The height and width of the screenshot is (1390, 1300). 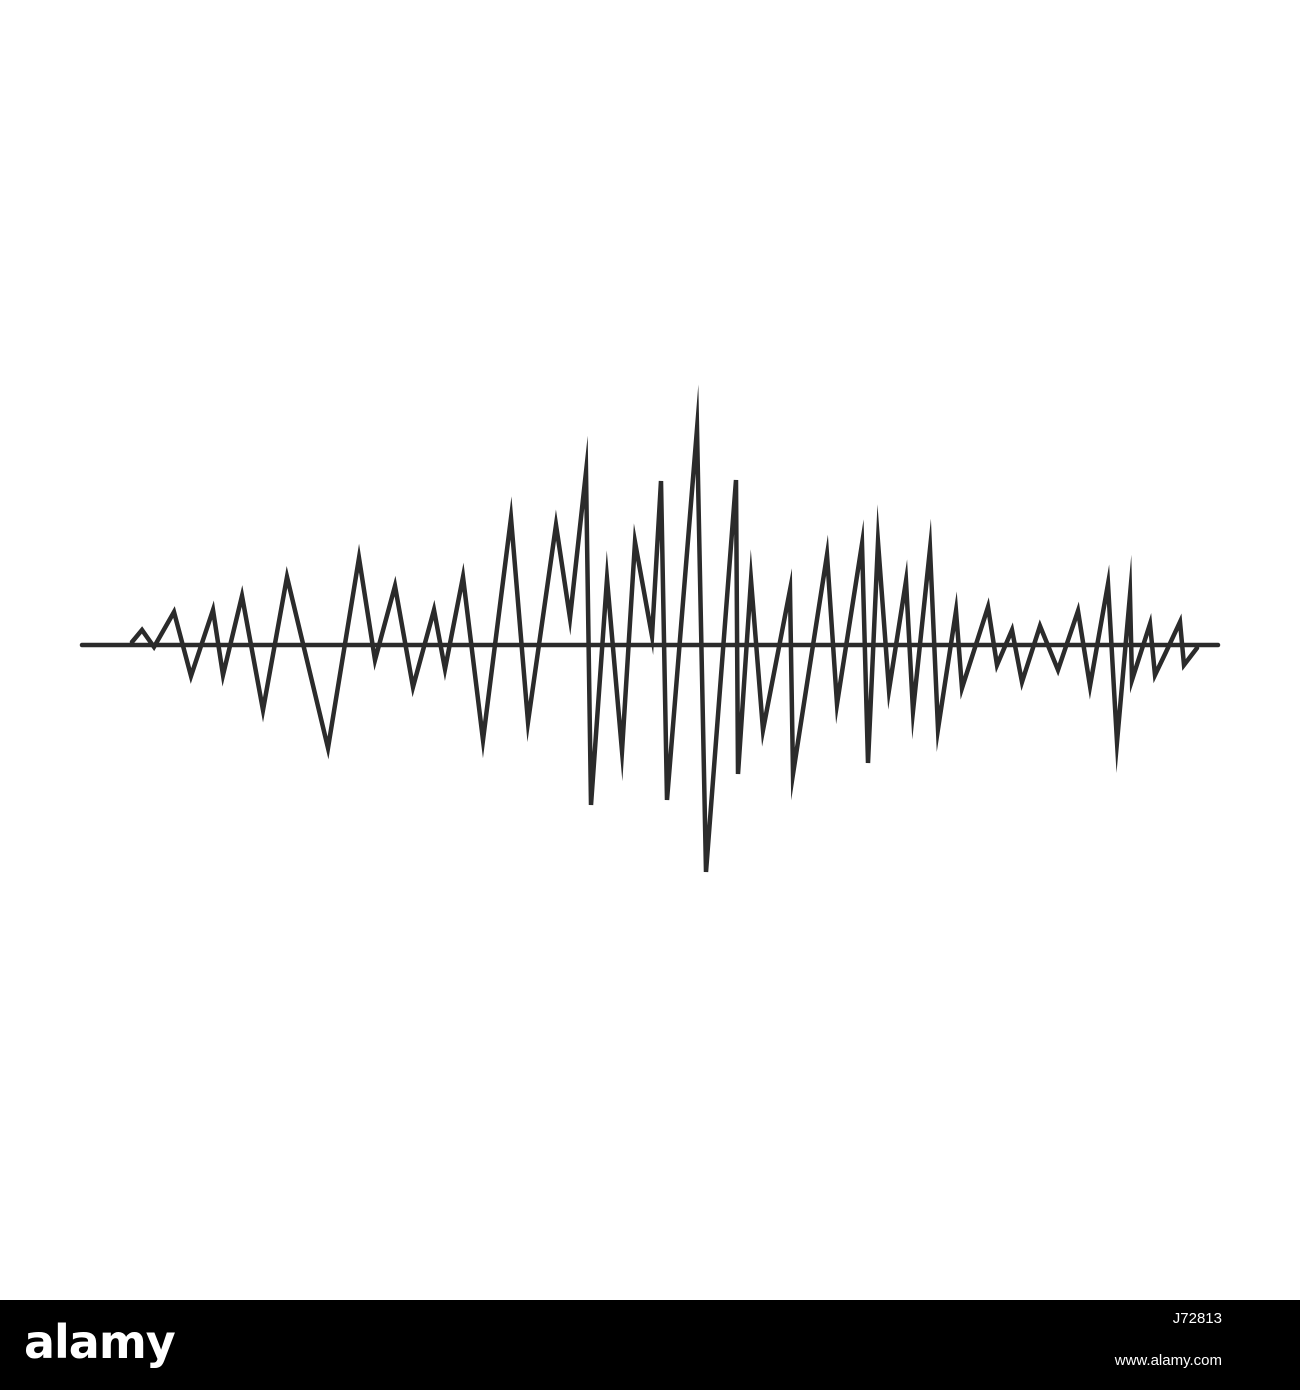 I want to click on site-url-label: www.alamy.com, so click(x=1168, y=1360).